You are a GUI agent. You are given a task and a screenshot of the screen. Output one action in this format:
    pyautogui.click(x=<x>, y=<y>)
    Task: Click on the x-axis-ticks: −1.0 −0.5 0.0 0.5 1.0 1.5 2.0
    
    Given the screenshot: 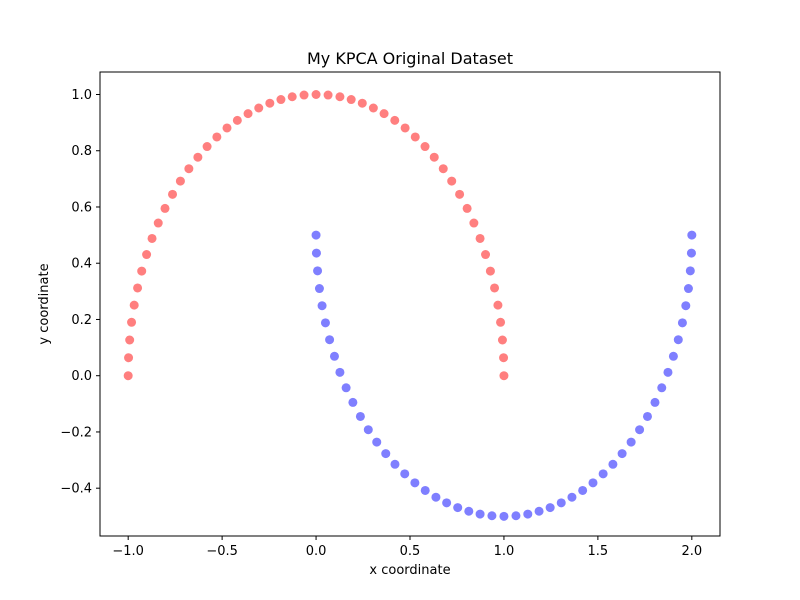 What is the action you would take?
    pyautogui.click(x=407, y=547)
    